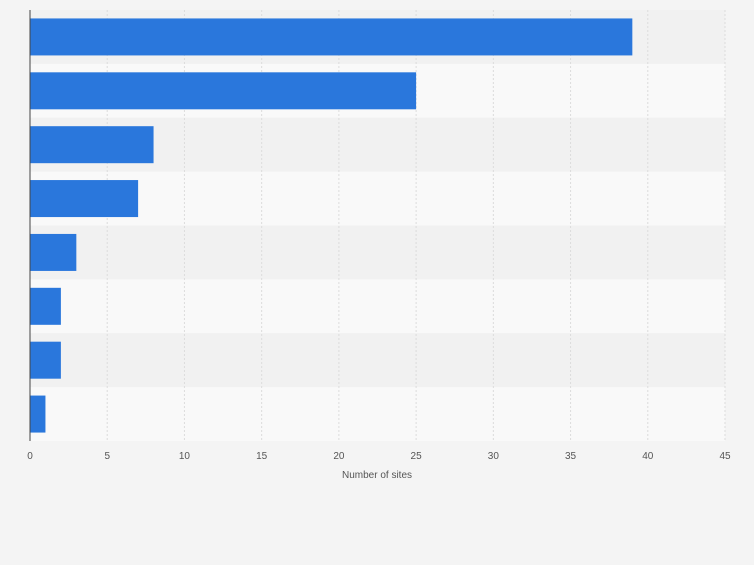  I want to click on x-tick-label: 30, so click(494, 456).